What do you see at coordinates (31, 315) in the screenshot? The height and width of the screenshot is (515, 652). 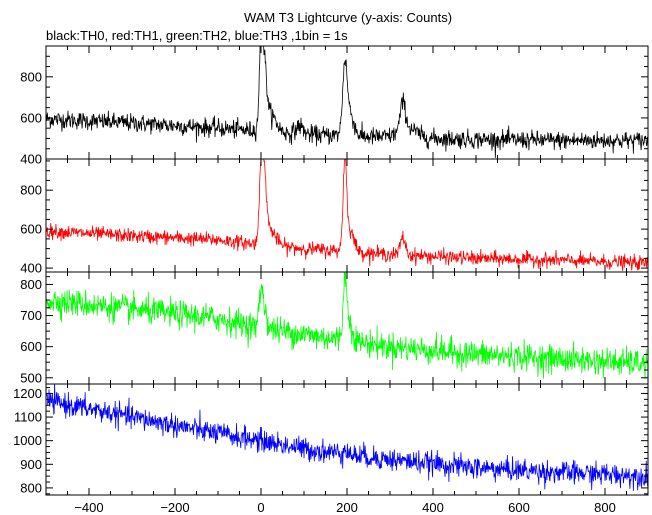 I see `y-tick-label: 700` at bounding box center [31, 315].